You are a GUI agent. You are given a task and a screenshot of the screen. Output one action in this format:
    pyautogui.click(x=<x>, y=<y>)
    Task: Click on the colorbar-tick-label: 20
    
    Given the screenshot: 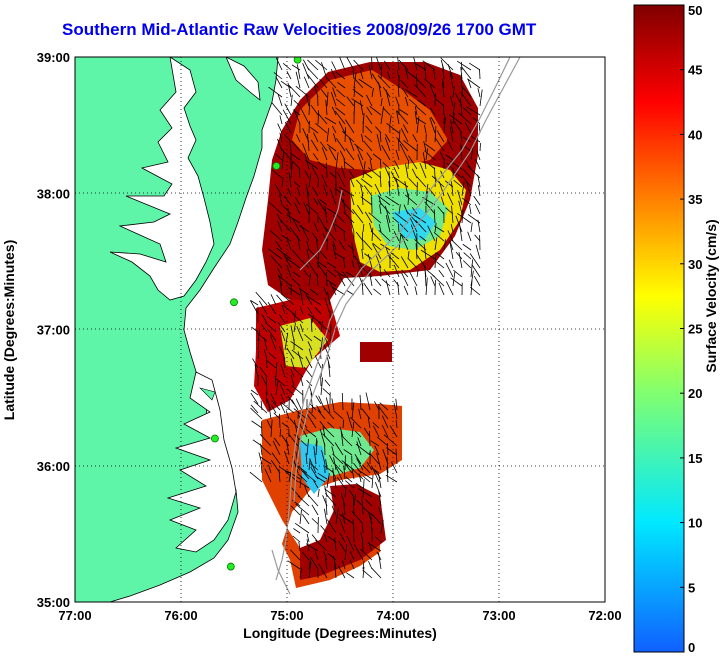 What is the action you would take?
    pyautogui.click(x=695, y=393)
    